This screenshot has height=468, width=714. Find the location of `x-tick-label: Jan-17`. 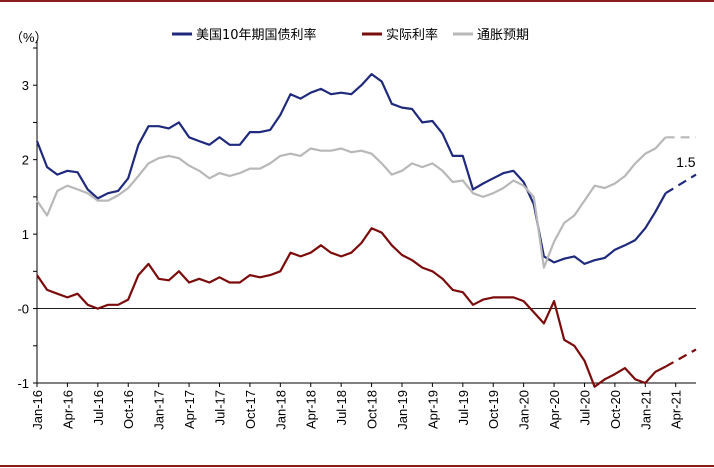

x-tick-label: Jan-17 is located at coordinates (159, 410).